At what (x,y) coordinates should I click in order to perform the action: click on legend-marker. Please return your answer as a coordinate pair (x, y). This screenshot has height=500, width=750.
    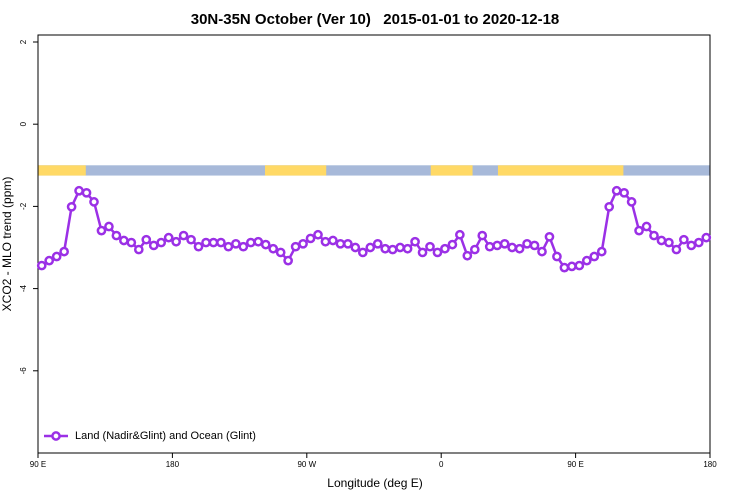
    Looking at the image, I should click on (56, 436).